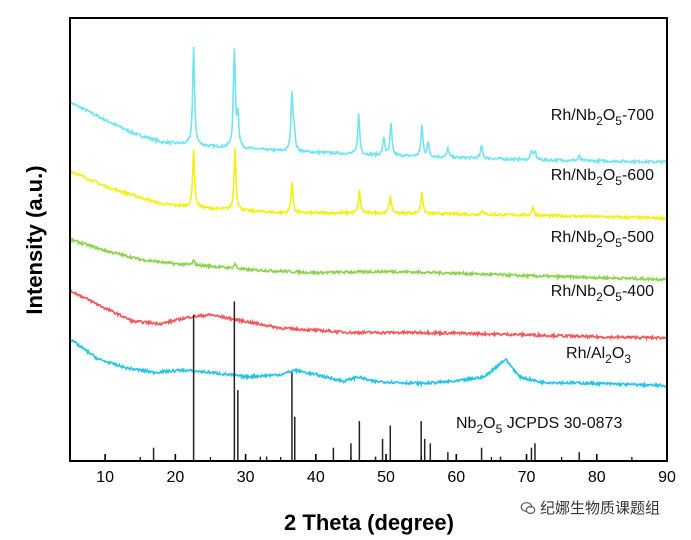 Image resolution: width=691 pixels, height=540 pixels. Describe the element at coordinates (667, 477) in the screenshot. I see `x-tick-label: 90` at that location.